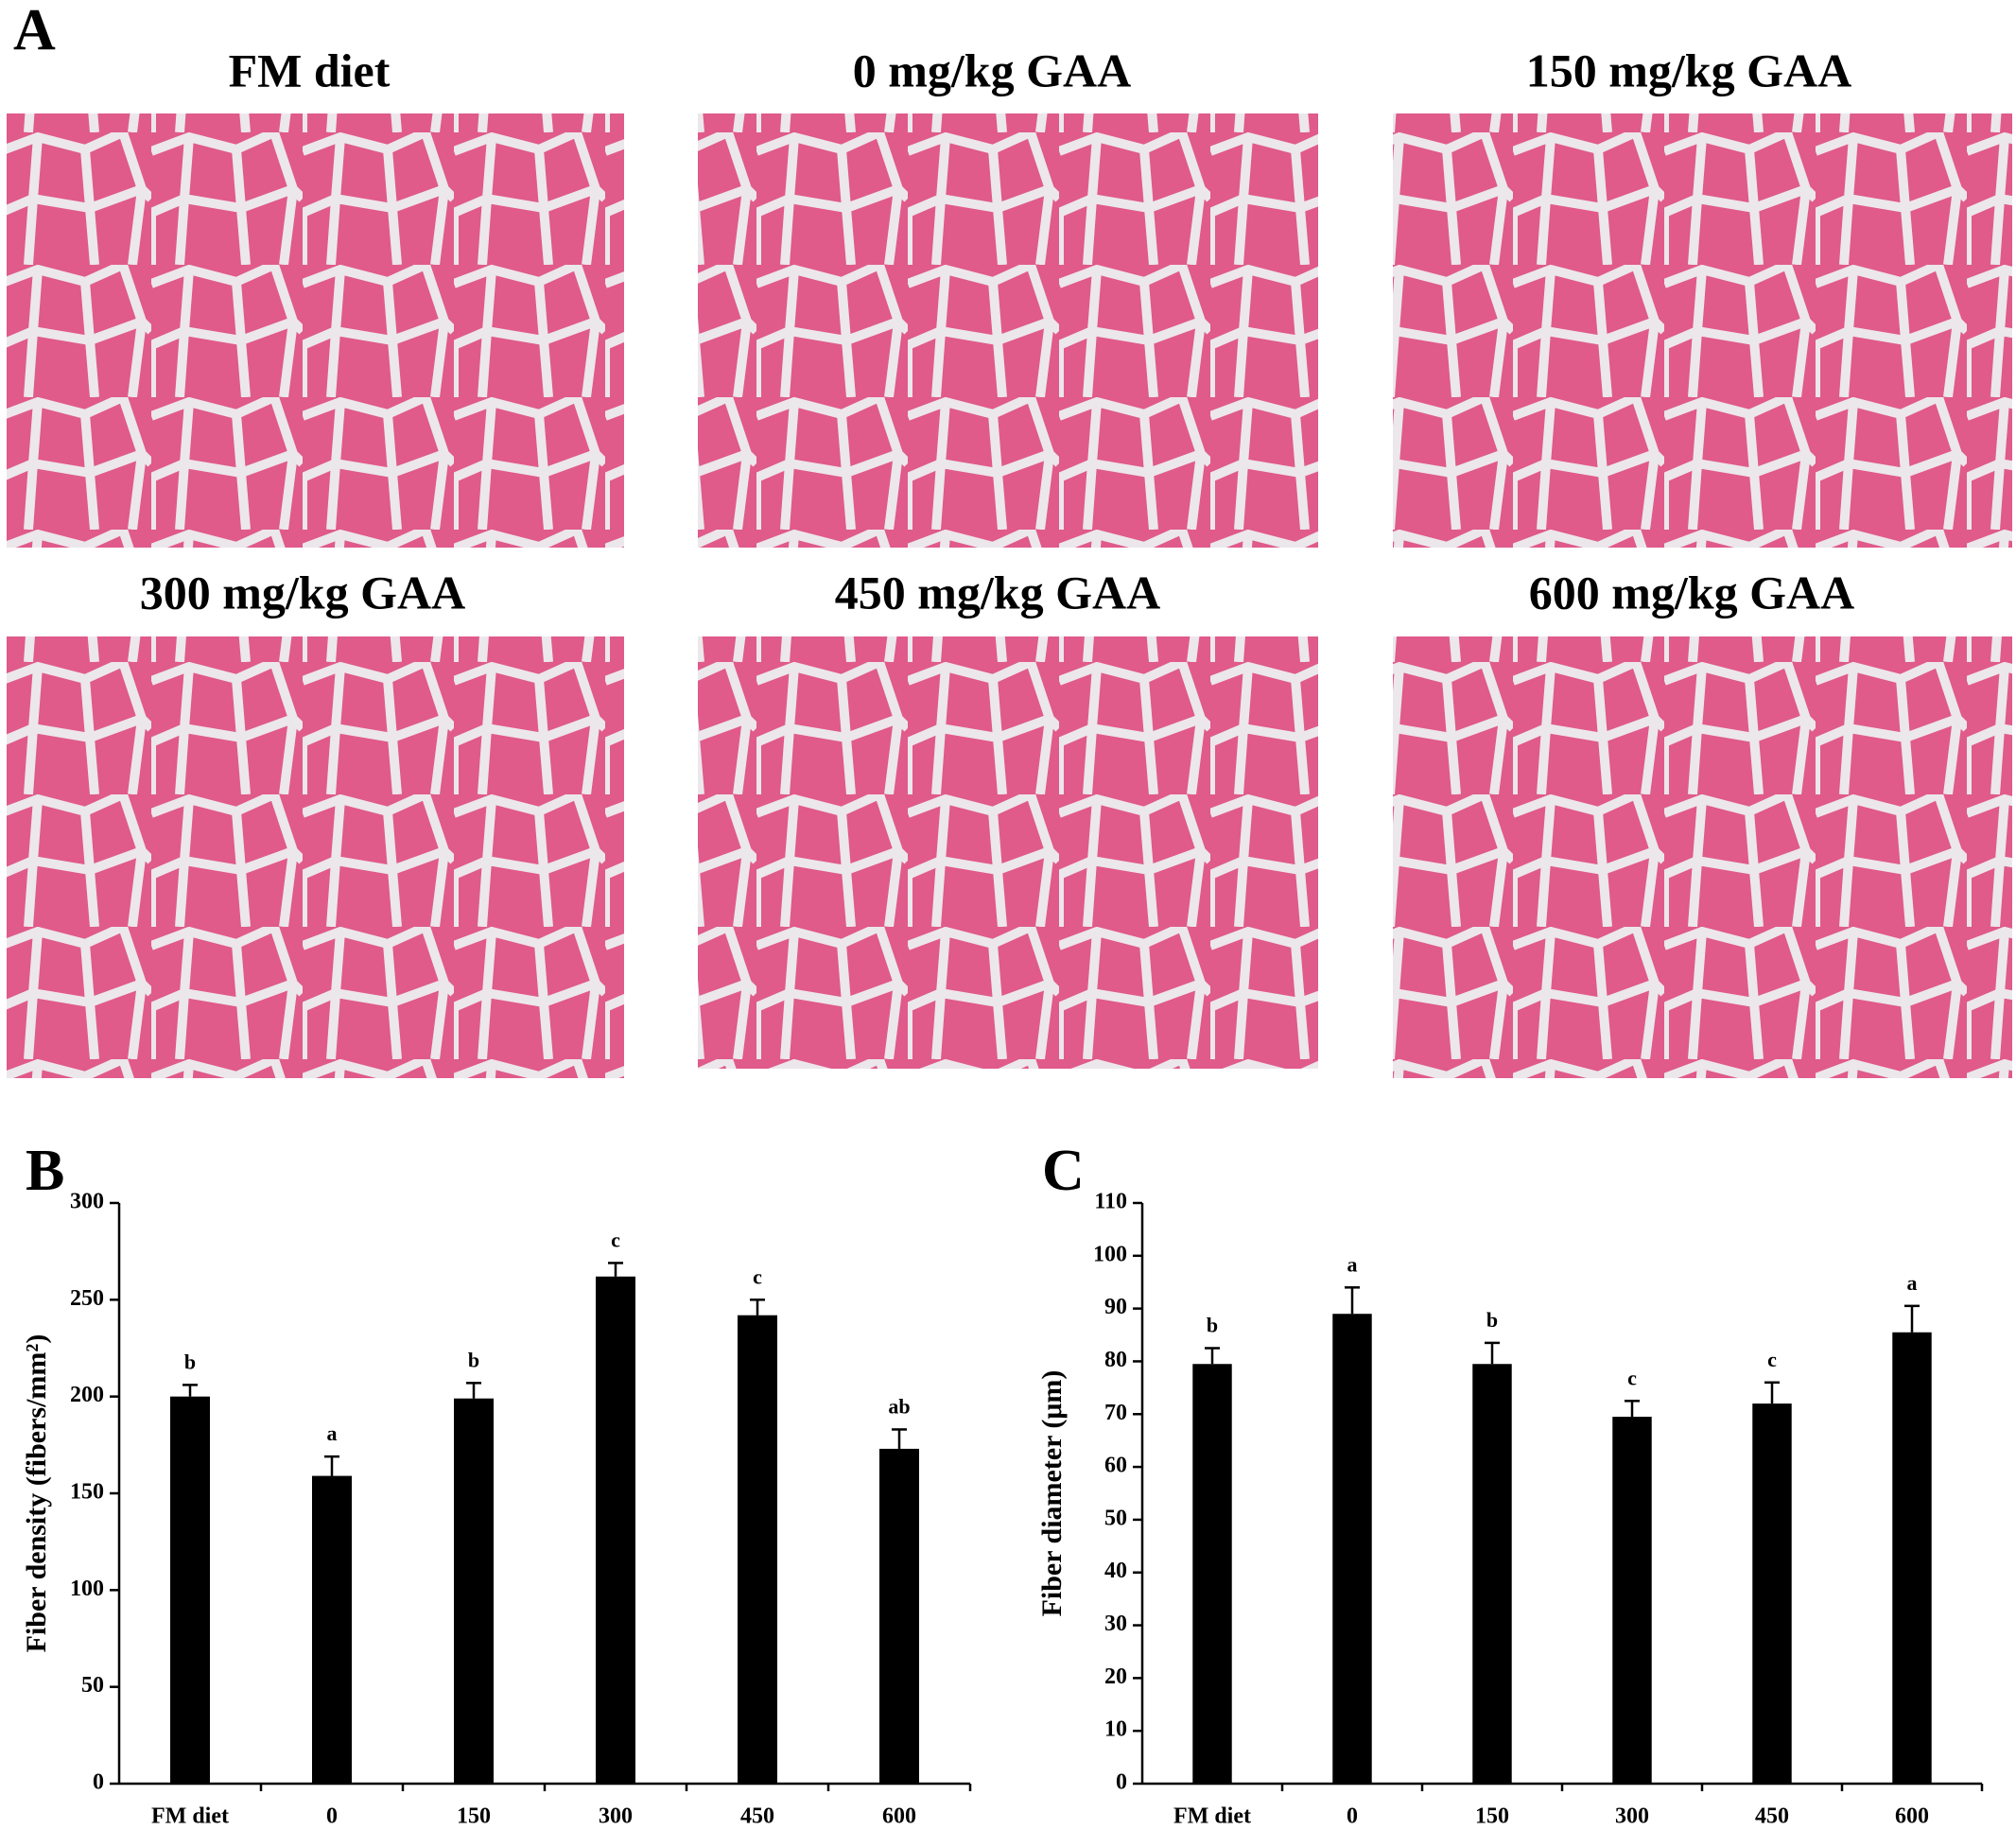 Image resolution: width=2016 pixels, height=1830 pixels. What do you see at coordinates (1115, 1307) in the screenshot?
I see `y-tick-label: 90` at bounding box center [1115, 1307].